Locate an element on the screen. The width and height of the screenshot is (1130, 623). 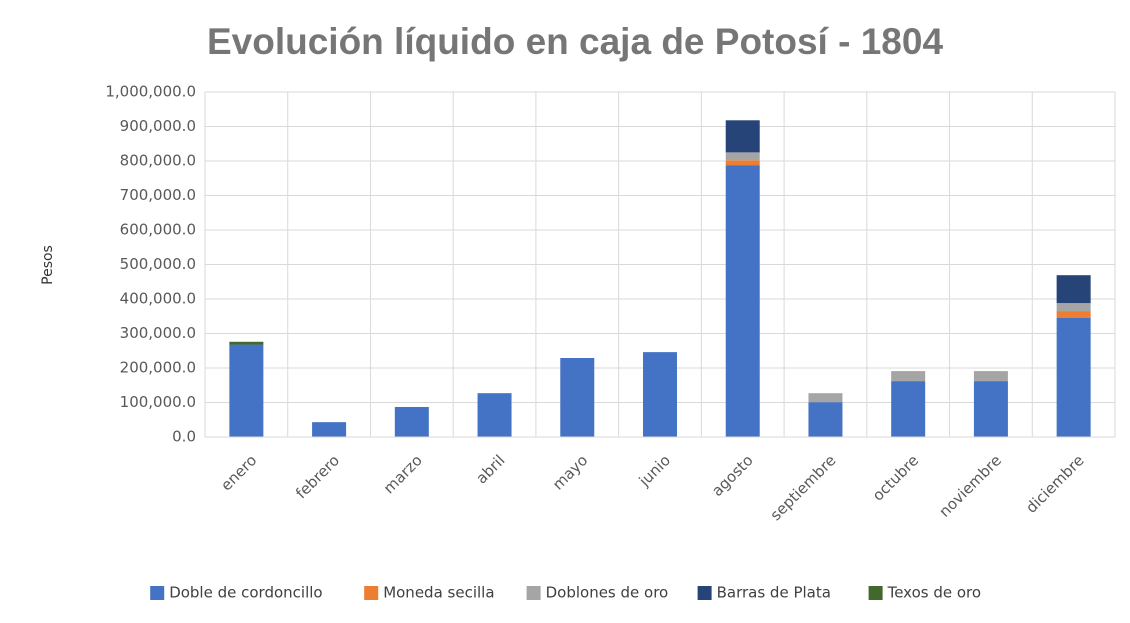
y-tick-label: 500,000.0 is located at coordinates (158, 264).